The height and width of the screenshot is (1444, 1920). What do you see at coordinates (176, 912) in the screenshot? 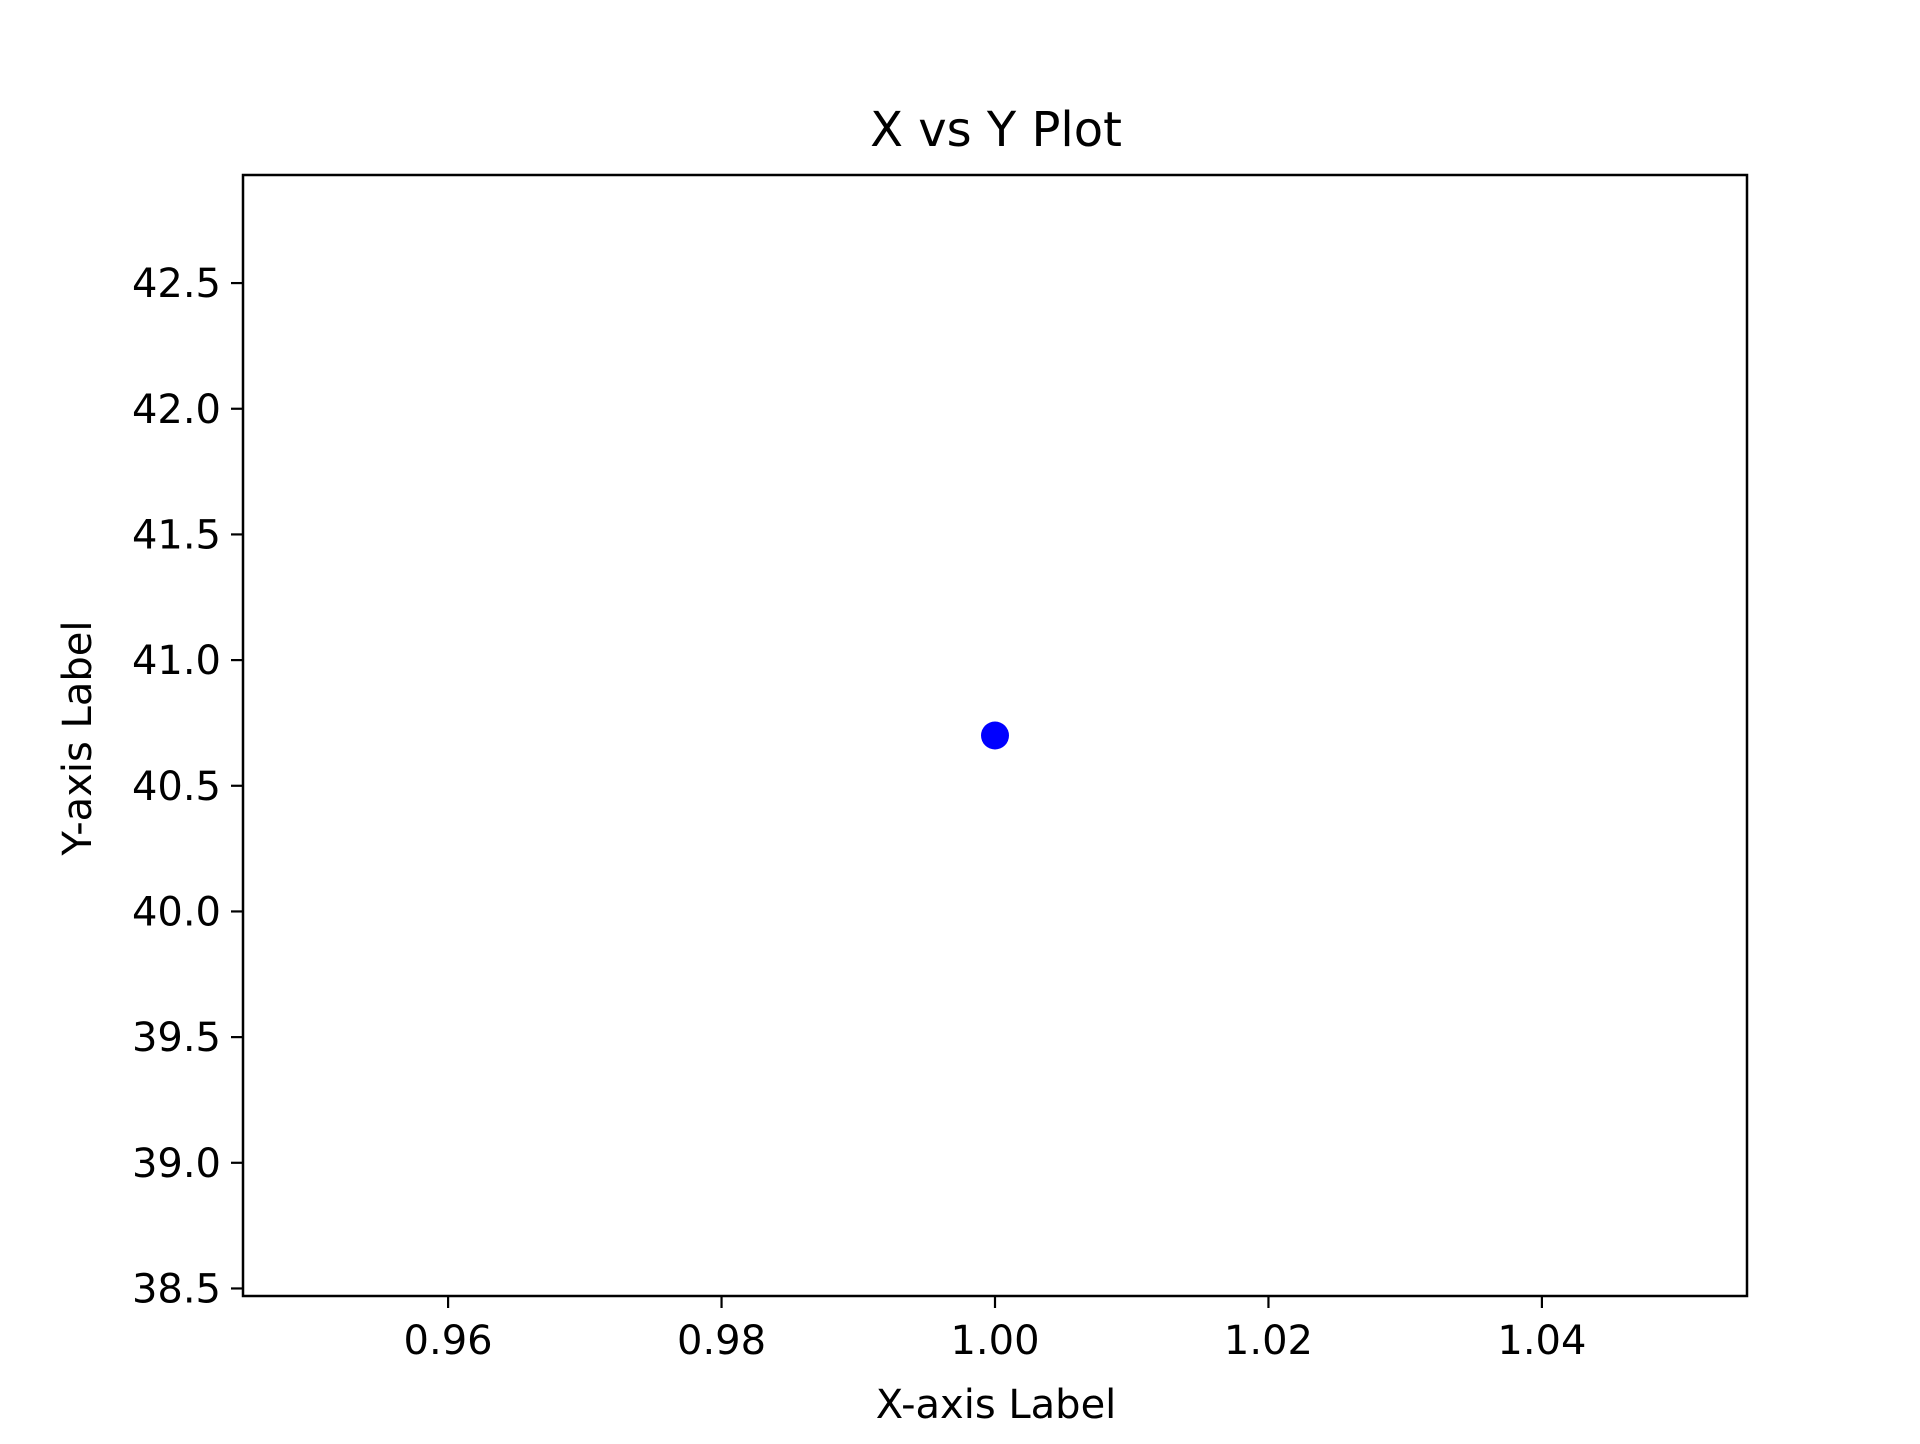
I see `y-tick-label: 40.0` at bounding box center [176, 912].